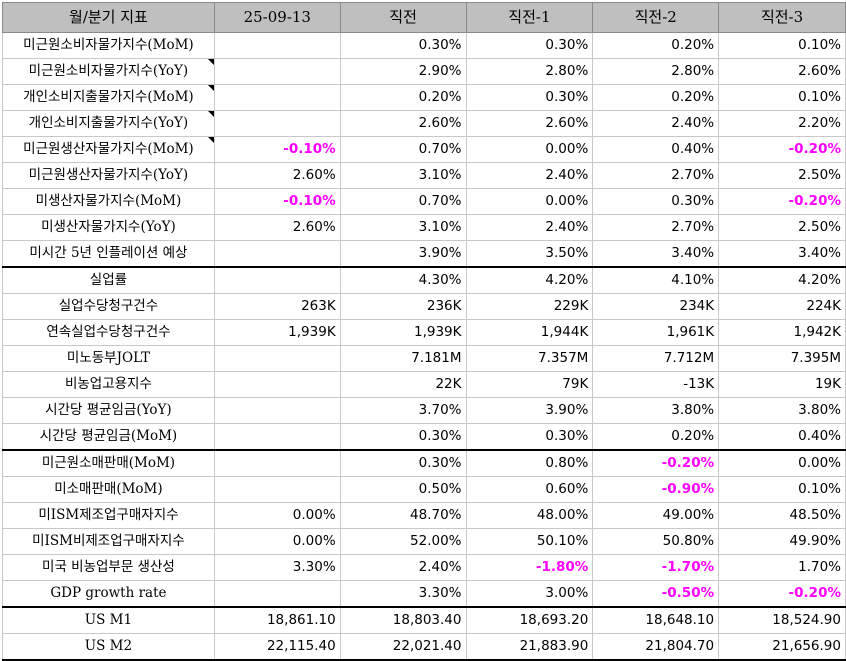  What do you see at coordinates (108, 489) in the screenshot?
I see `row-label-cell: 미소매판매(MoM)` at bounding box center [108, 489].